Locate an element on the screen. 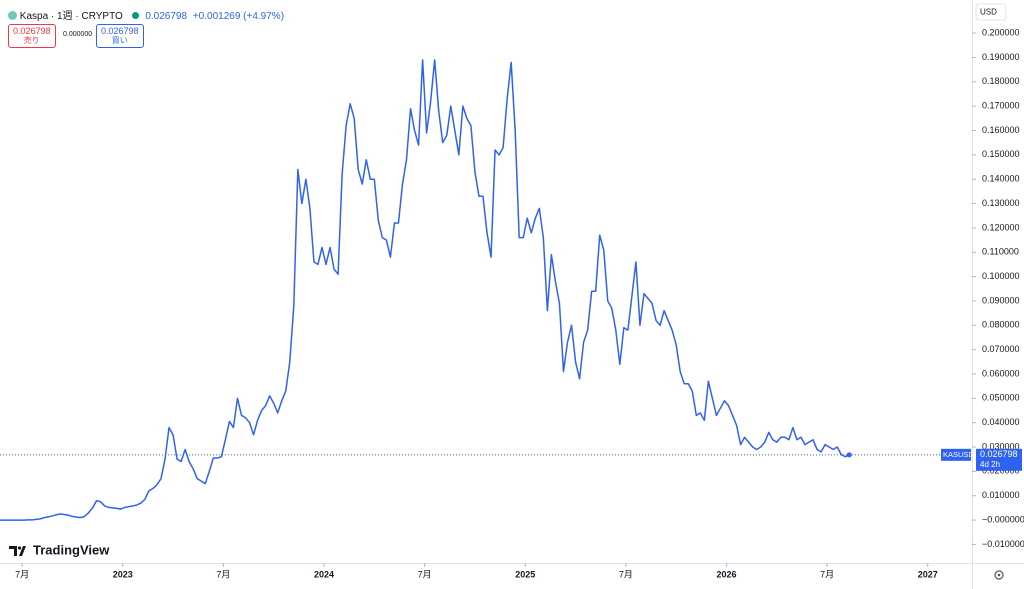 This screenshot has height=589, width=1024. price-tag is located at coordinates (956, 454).